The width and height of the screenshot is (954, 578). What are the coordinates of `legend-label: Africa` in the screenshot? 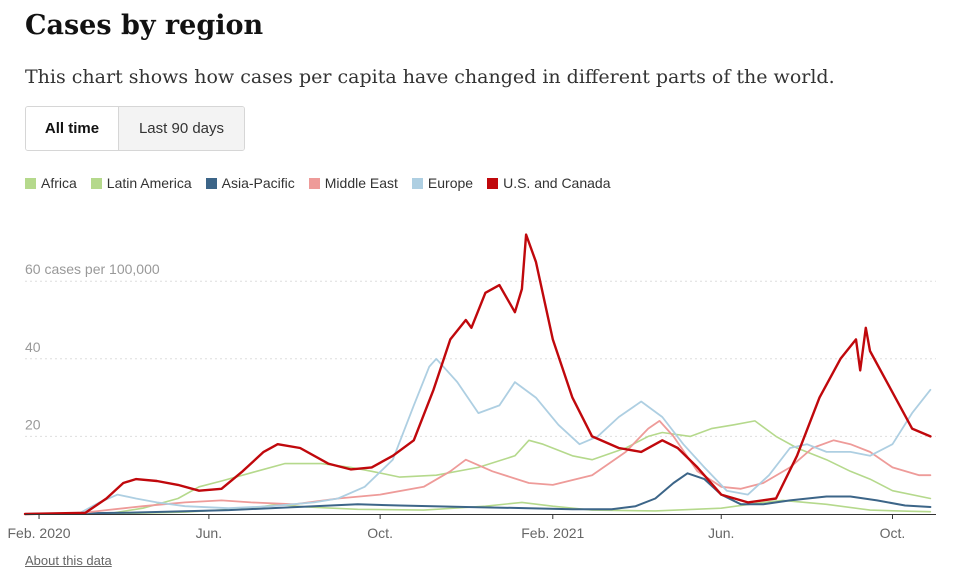 It's located at (59, 183).